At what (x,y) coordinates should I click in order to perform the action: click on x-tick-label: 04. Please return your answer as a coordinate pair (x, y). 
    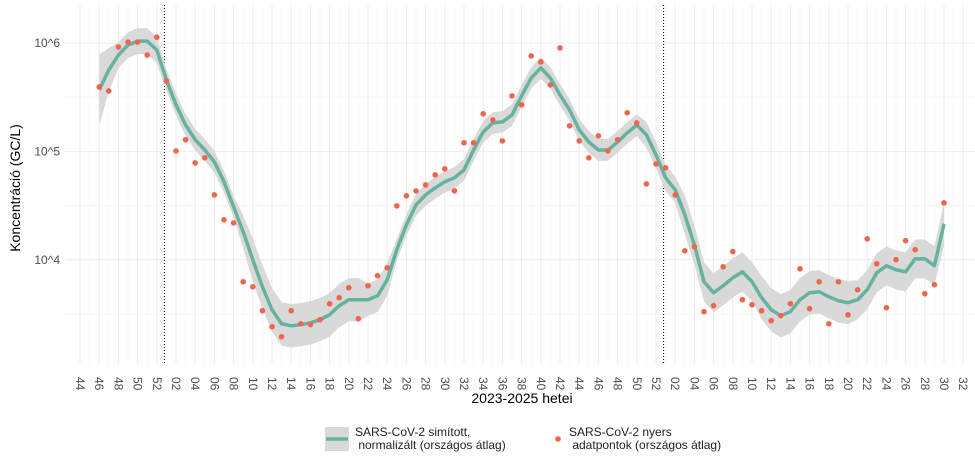
    Looking at the image, I should click on (694, 384).